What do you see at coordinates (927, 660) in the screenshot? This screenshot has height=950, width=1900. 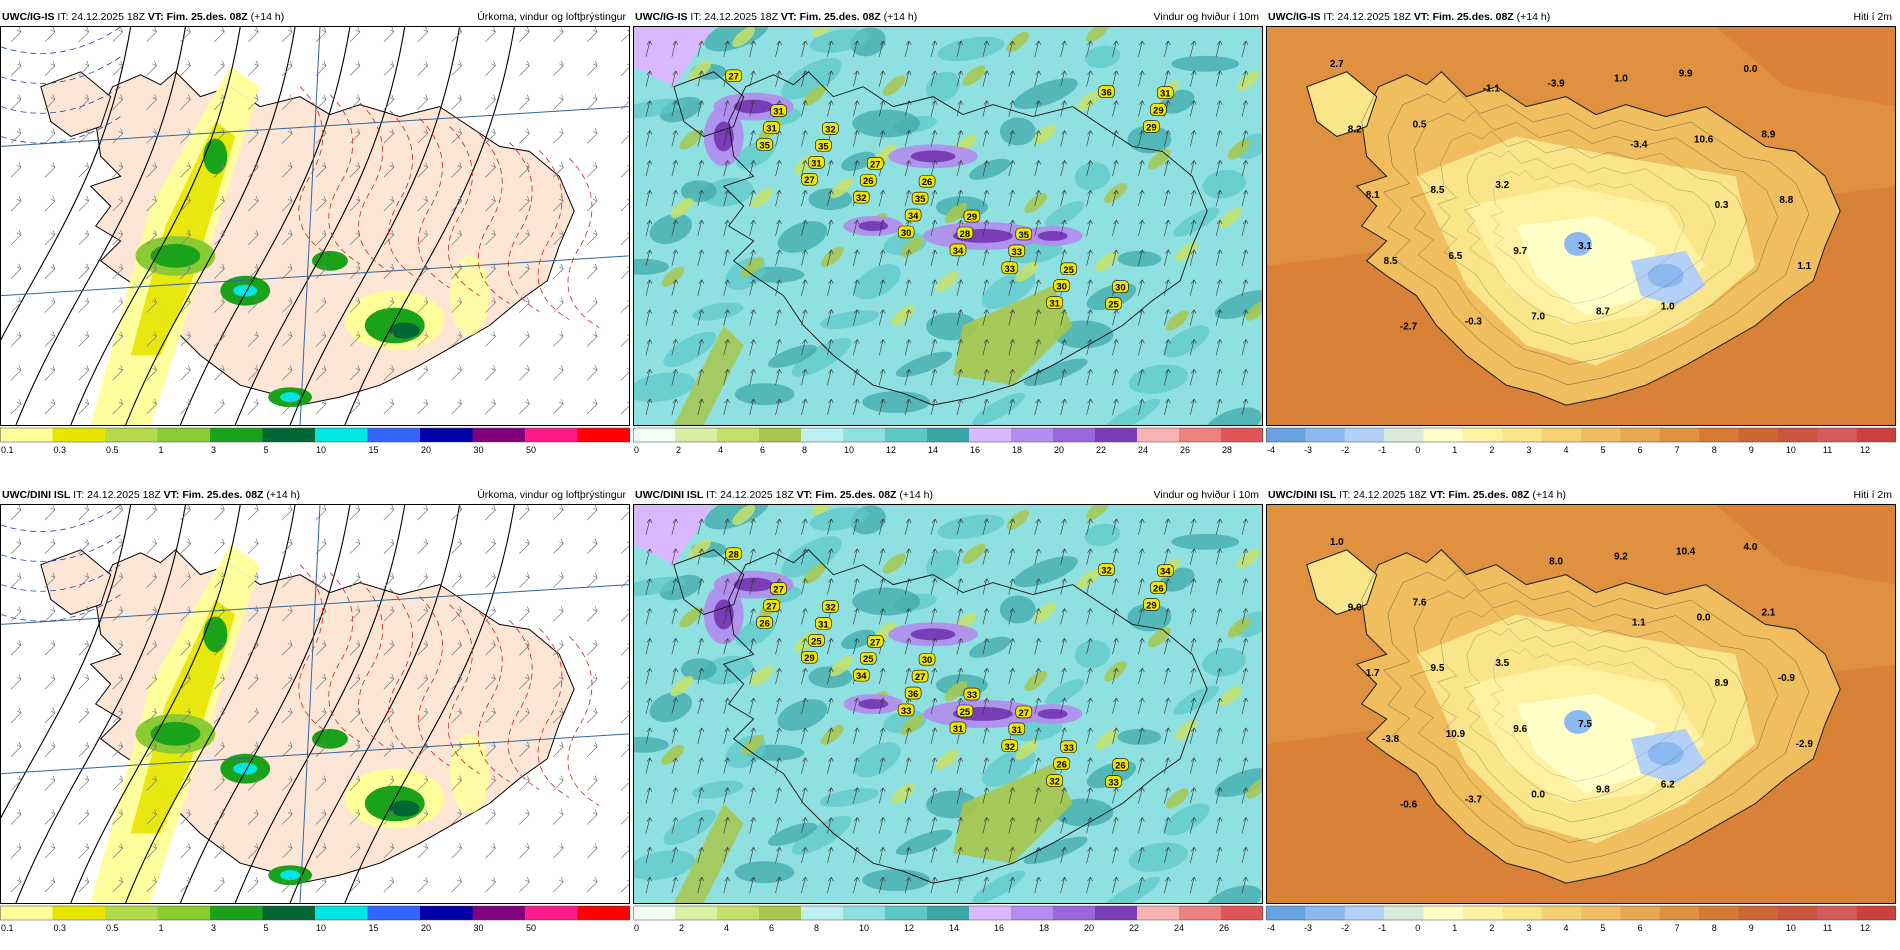 I see `svg-text: 30` at bounding box center [927, 660].